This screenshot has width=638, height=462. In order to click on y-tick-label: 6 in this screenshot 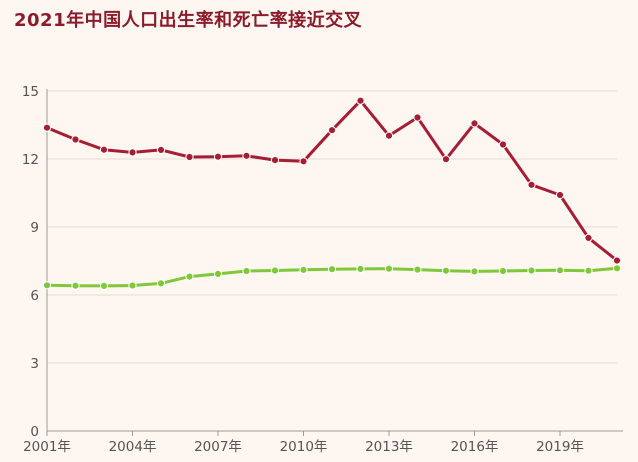, I will do `click(34, 296)`.